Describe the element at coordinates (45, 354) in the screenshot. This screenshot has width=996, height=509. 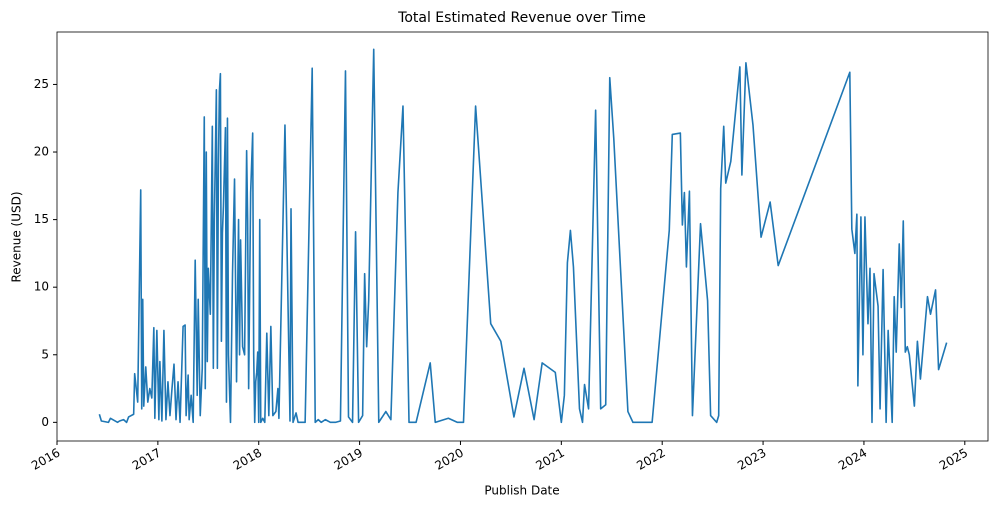
I see `y-tick-label: 5` at that location.